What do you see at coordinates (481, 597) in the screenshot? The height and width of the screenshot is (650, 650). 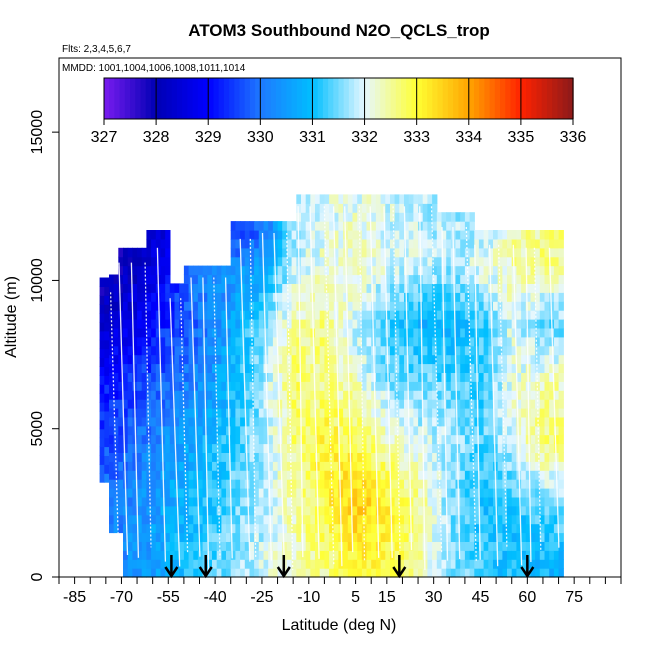 I see `x-tick-label: 45` at bounding box center [481, 597].